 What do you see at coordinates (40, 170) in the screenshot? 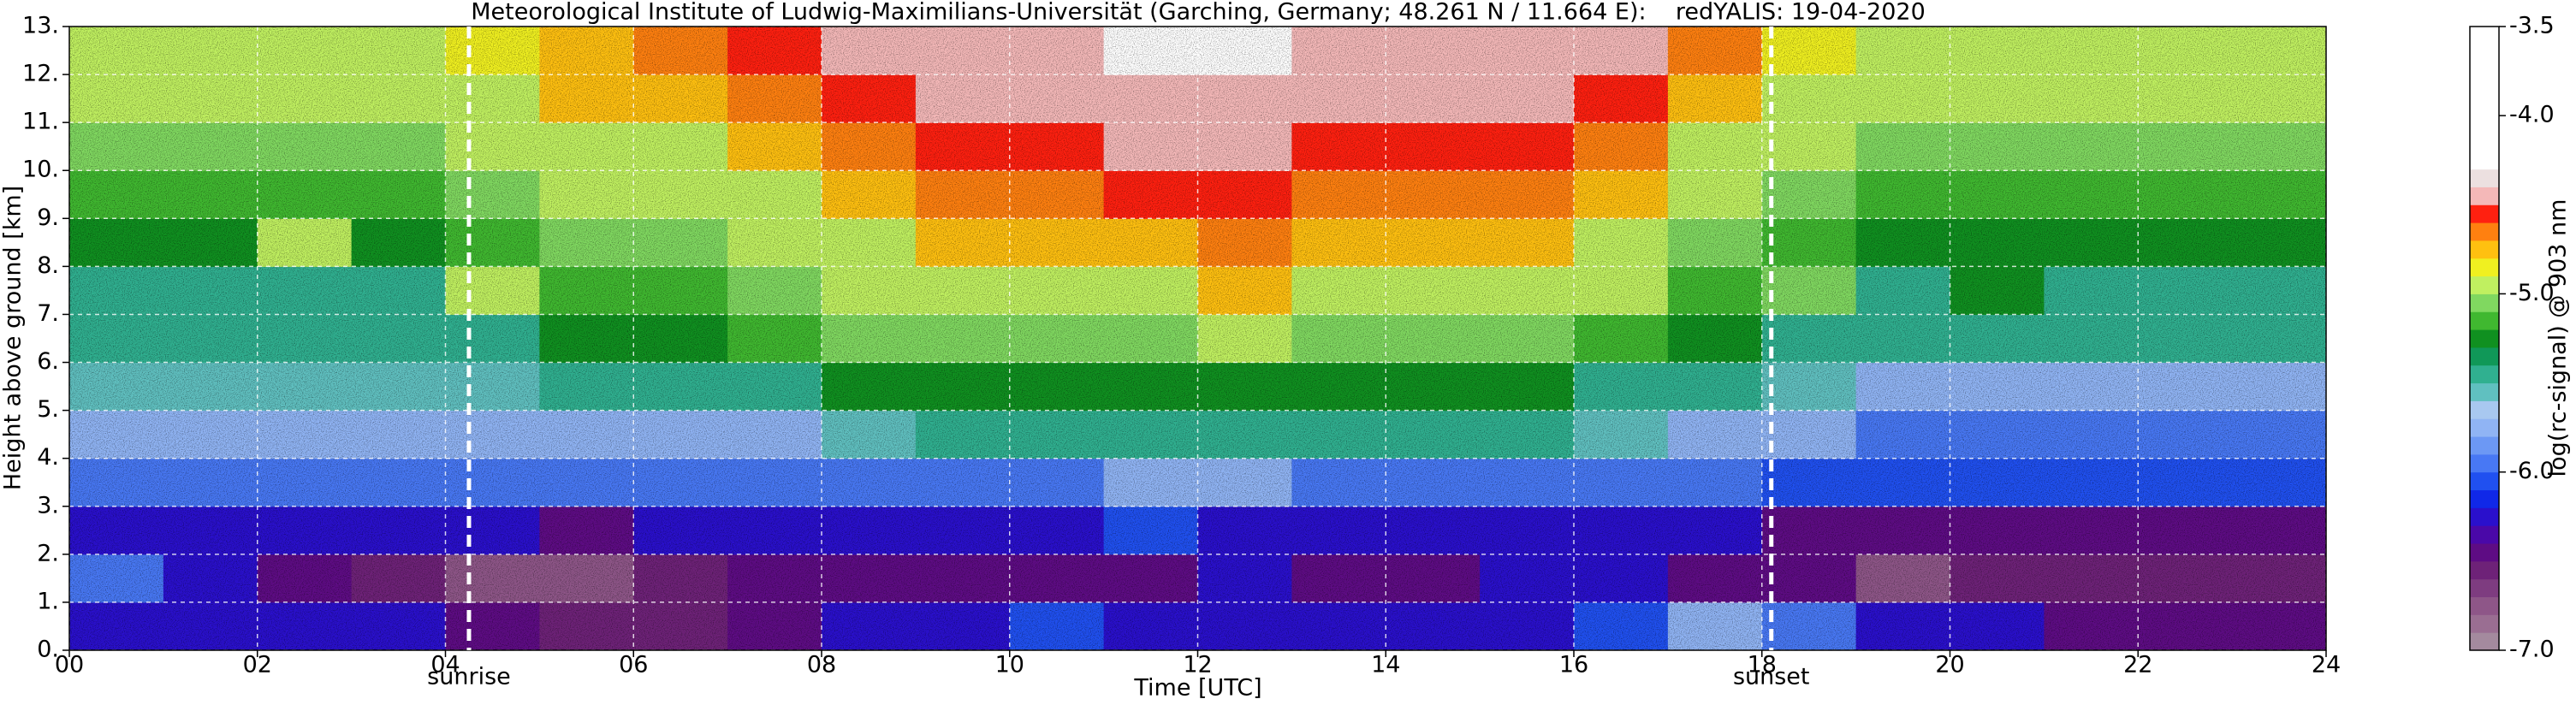
I see `y-tick-label: 10.` at bounding box center [40, 170].